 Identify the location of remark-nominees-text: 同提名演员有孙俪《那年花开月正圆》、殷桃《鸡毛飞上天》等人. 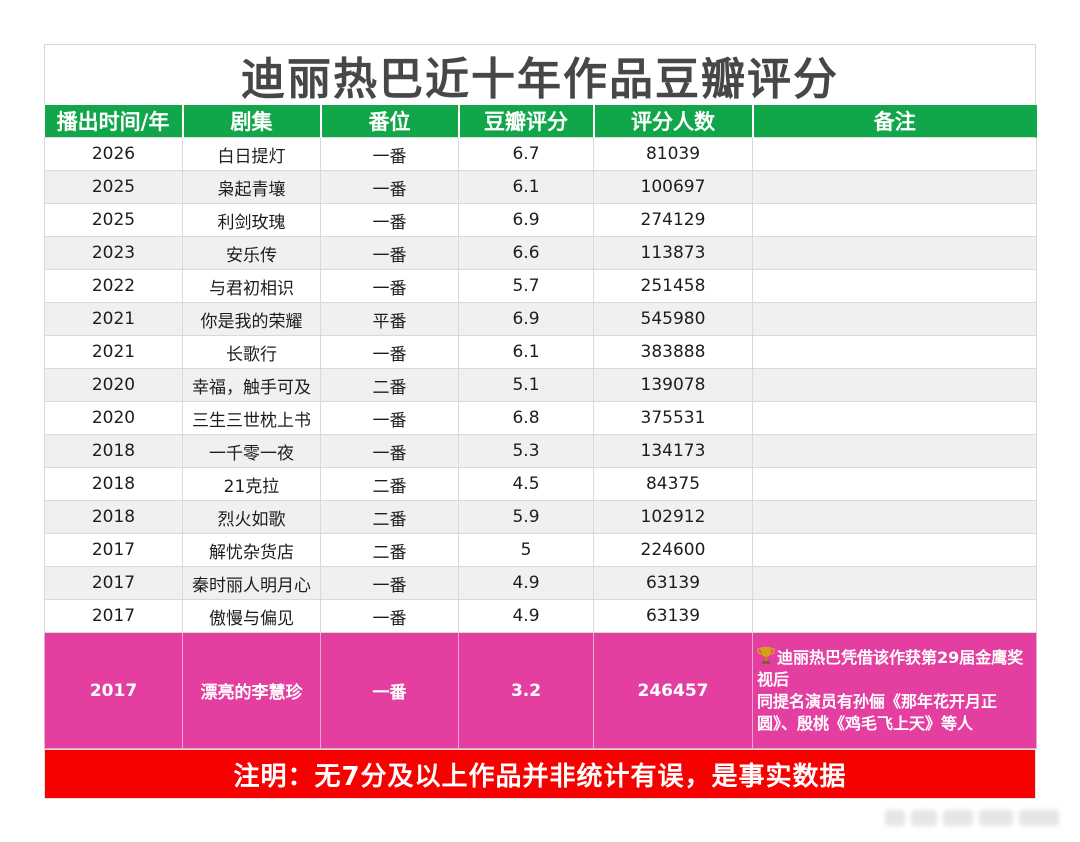
(877, 712).